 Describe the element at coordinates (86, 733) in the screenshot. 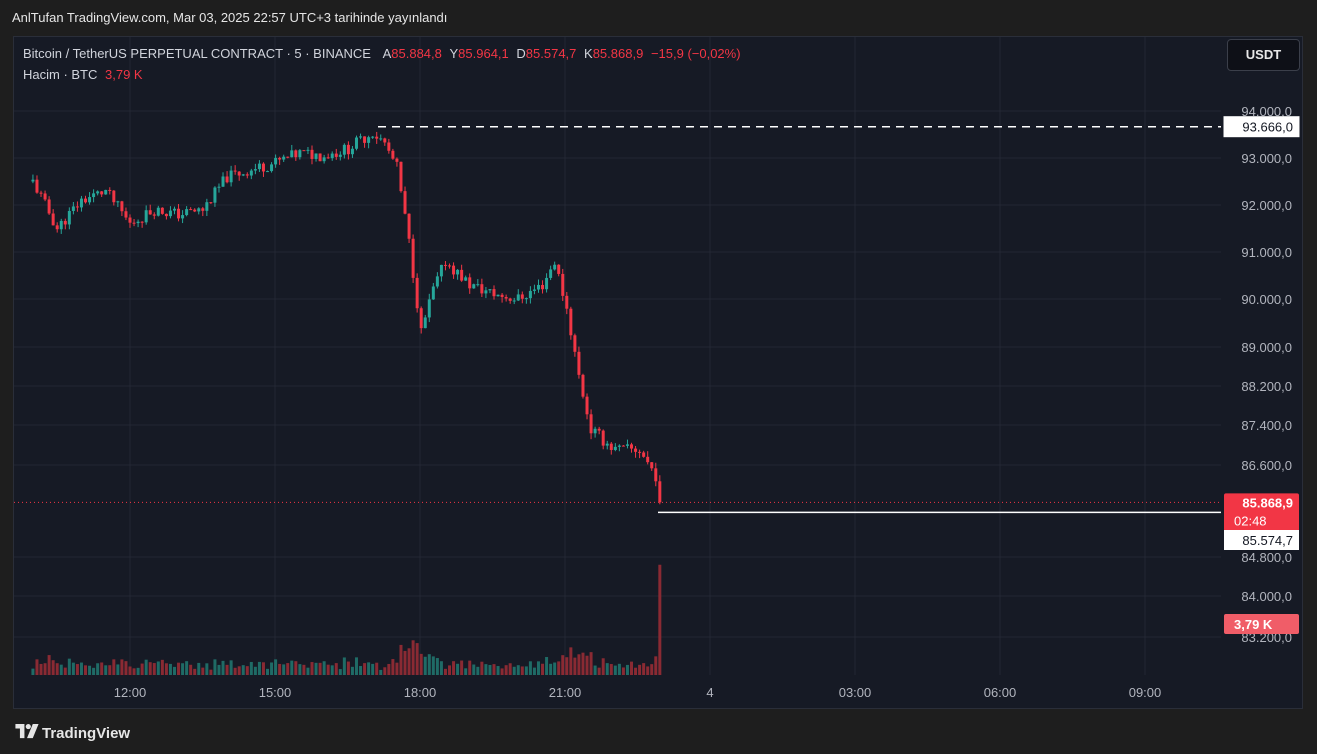

I see `footer-brand: TradingView` at that location.